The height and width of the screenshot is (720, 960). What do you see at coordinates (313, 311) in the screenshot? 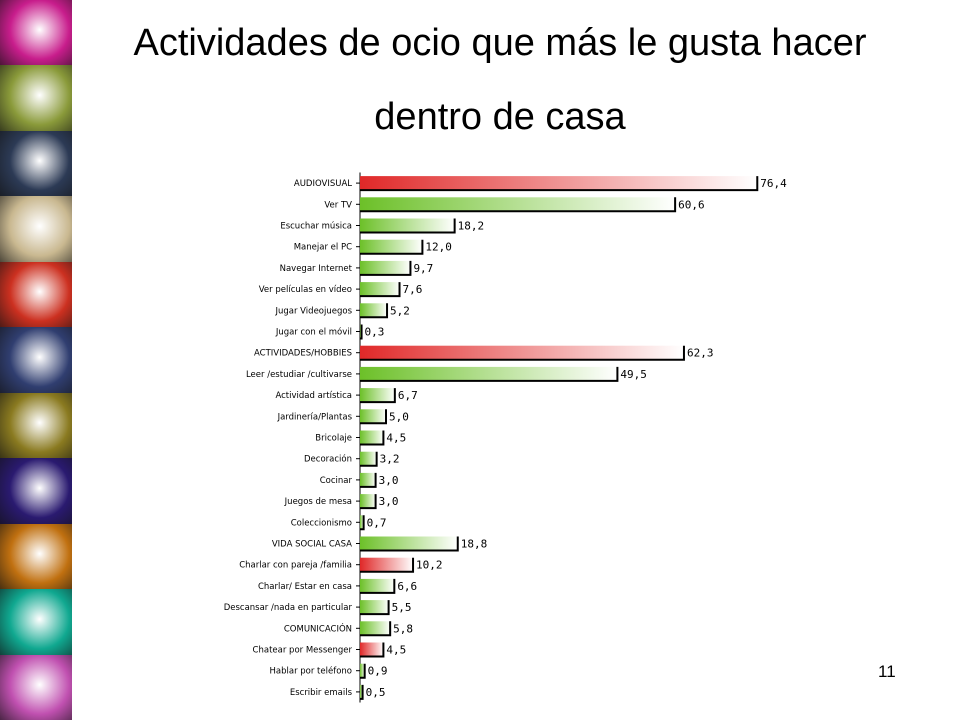
I see `category-label: Jugar Videojuegos` at bounding box center [313, 311].